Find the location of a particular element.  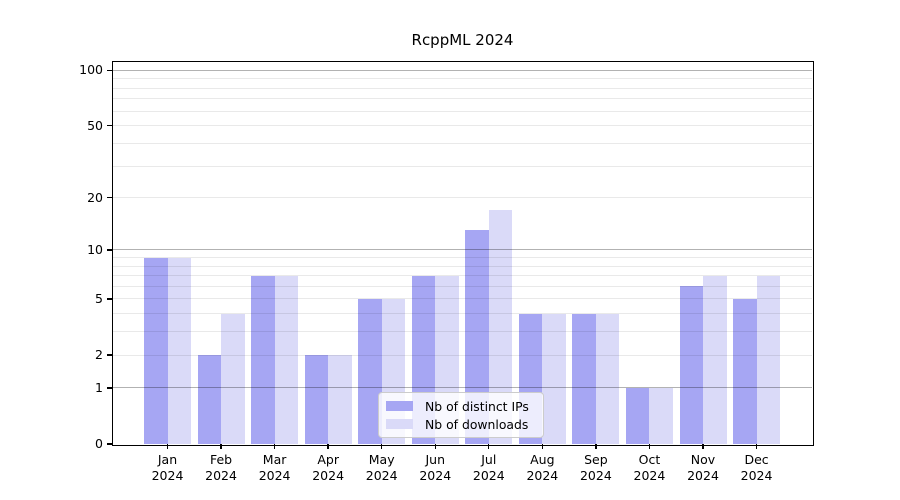

x-axis-tick-label: Jun 2024 is located at coordinates (435, 468).